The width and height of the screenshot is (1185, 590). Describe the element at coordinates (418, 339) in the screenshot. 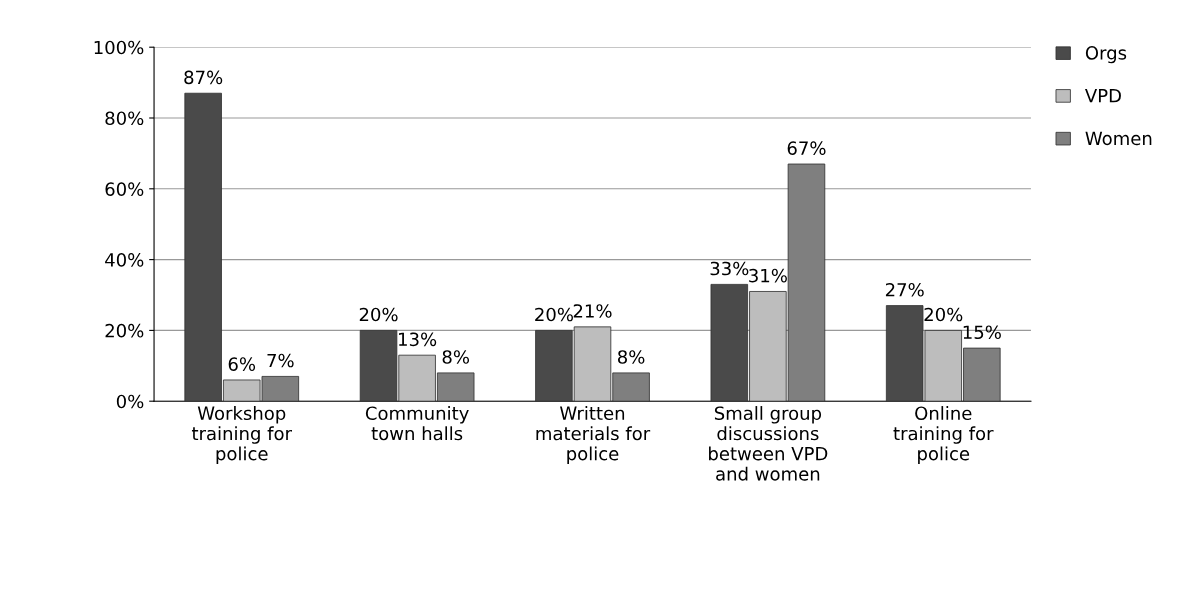

I see `data-label: 13%` at that location.